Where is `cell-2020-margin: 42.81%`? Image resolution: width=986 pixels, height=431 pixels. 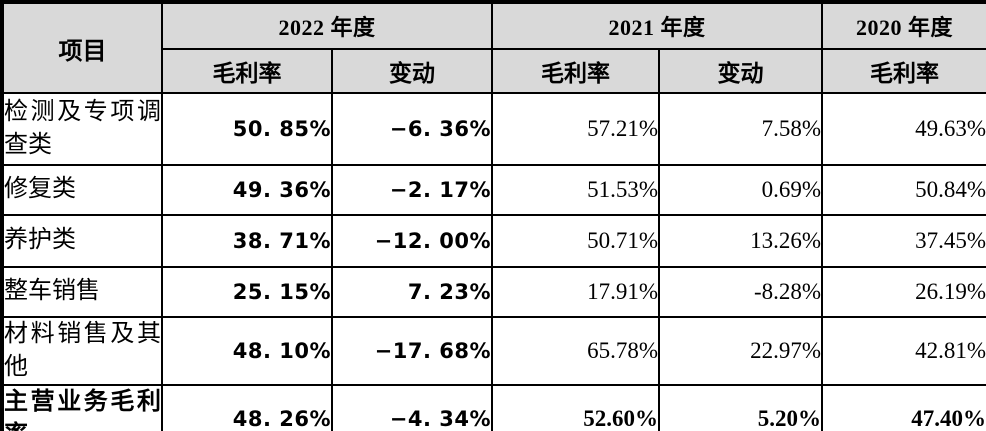
cell-2020-margin: 42.81% is located at coordinates (903, 351).